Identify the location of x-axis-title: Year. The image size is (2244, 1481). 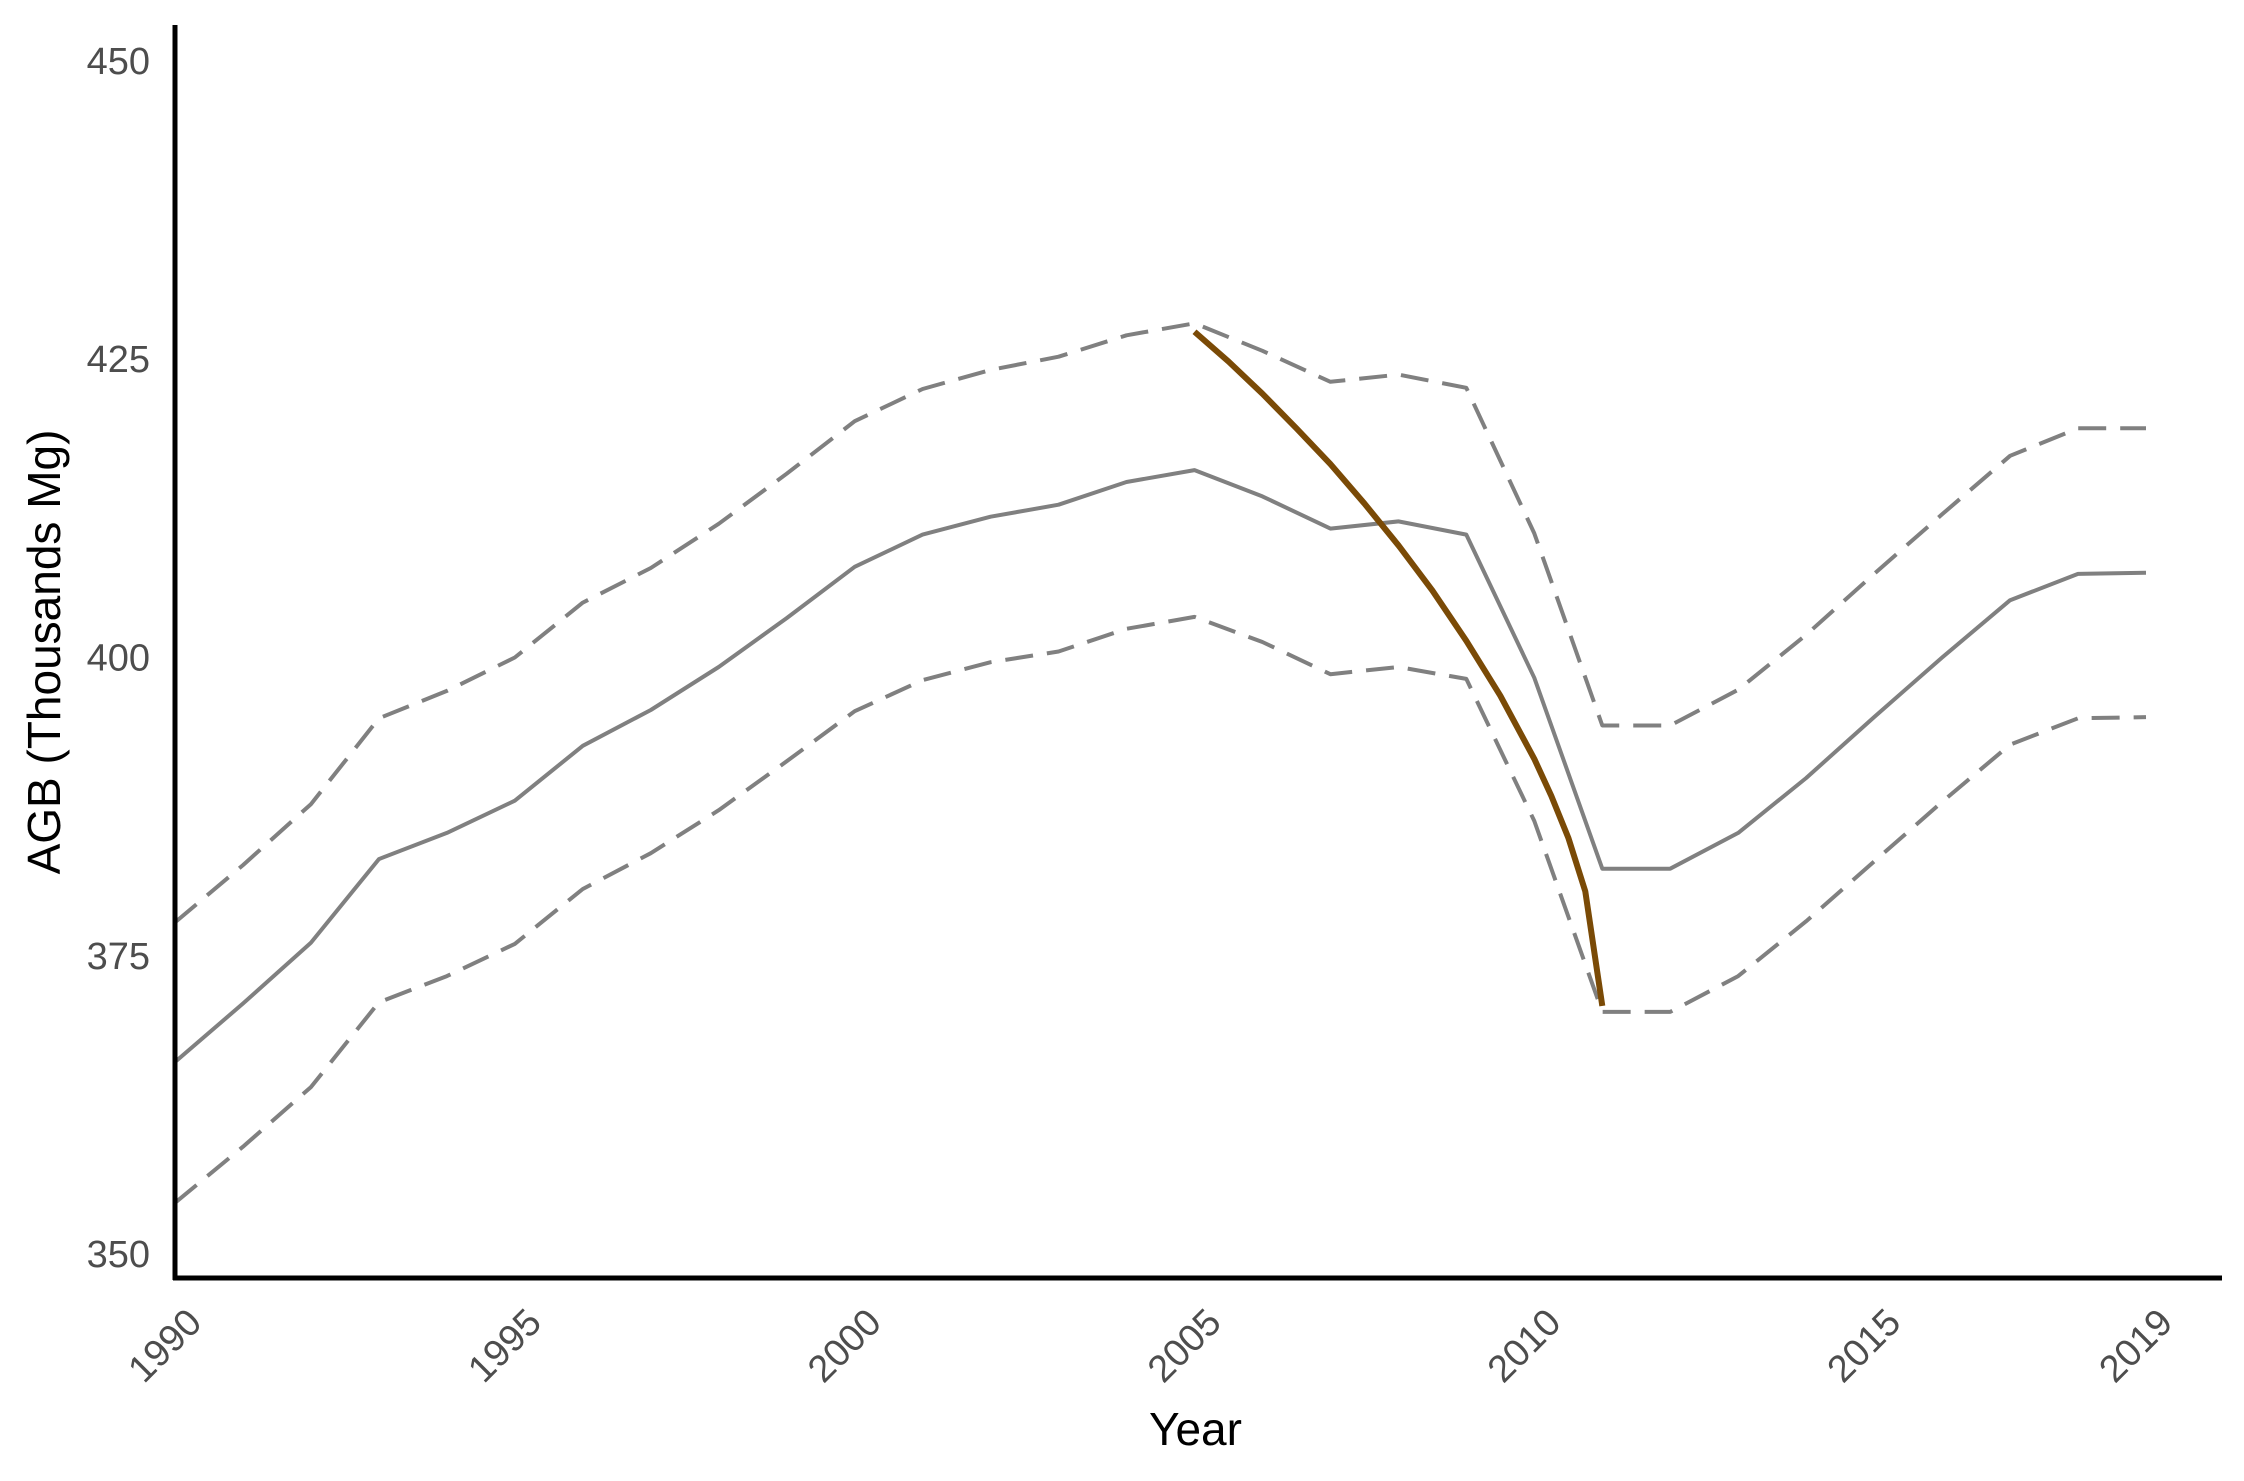
(1195, 1429).